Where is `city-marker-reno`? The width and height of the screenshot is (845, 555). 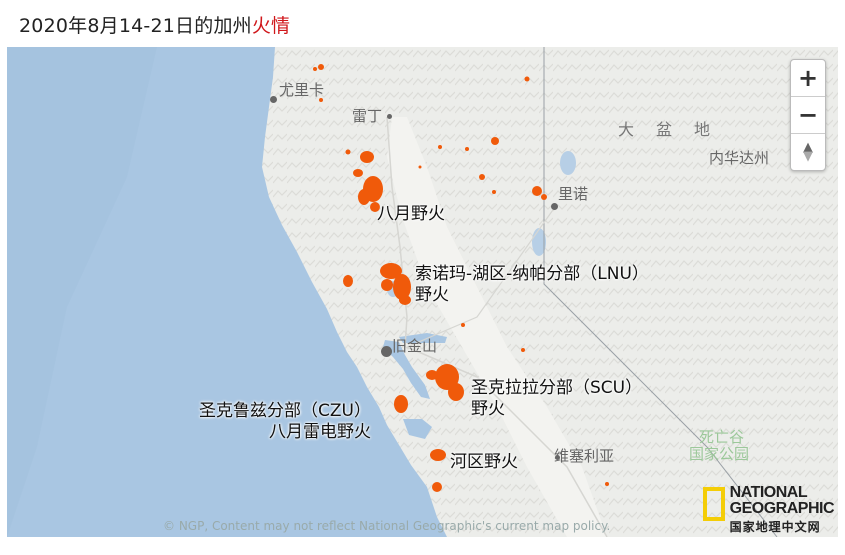 city-marker-reno is located at coordinates (554, 206).